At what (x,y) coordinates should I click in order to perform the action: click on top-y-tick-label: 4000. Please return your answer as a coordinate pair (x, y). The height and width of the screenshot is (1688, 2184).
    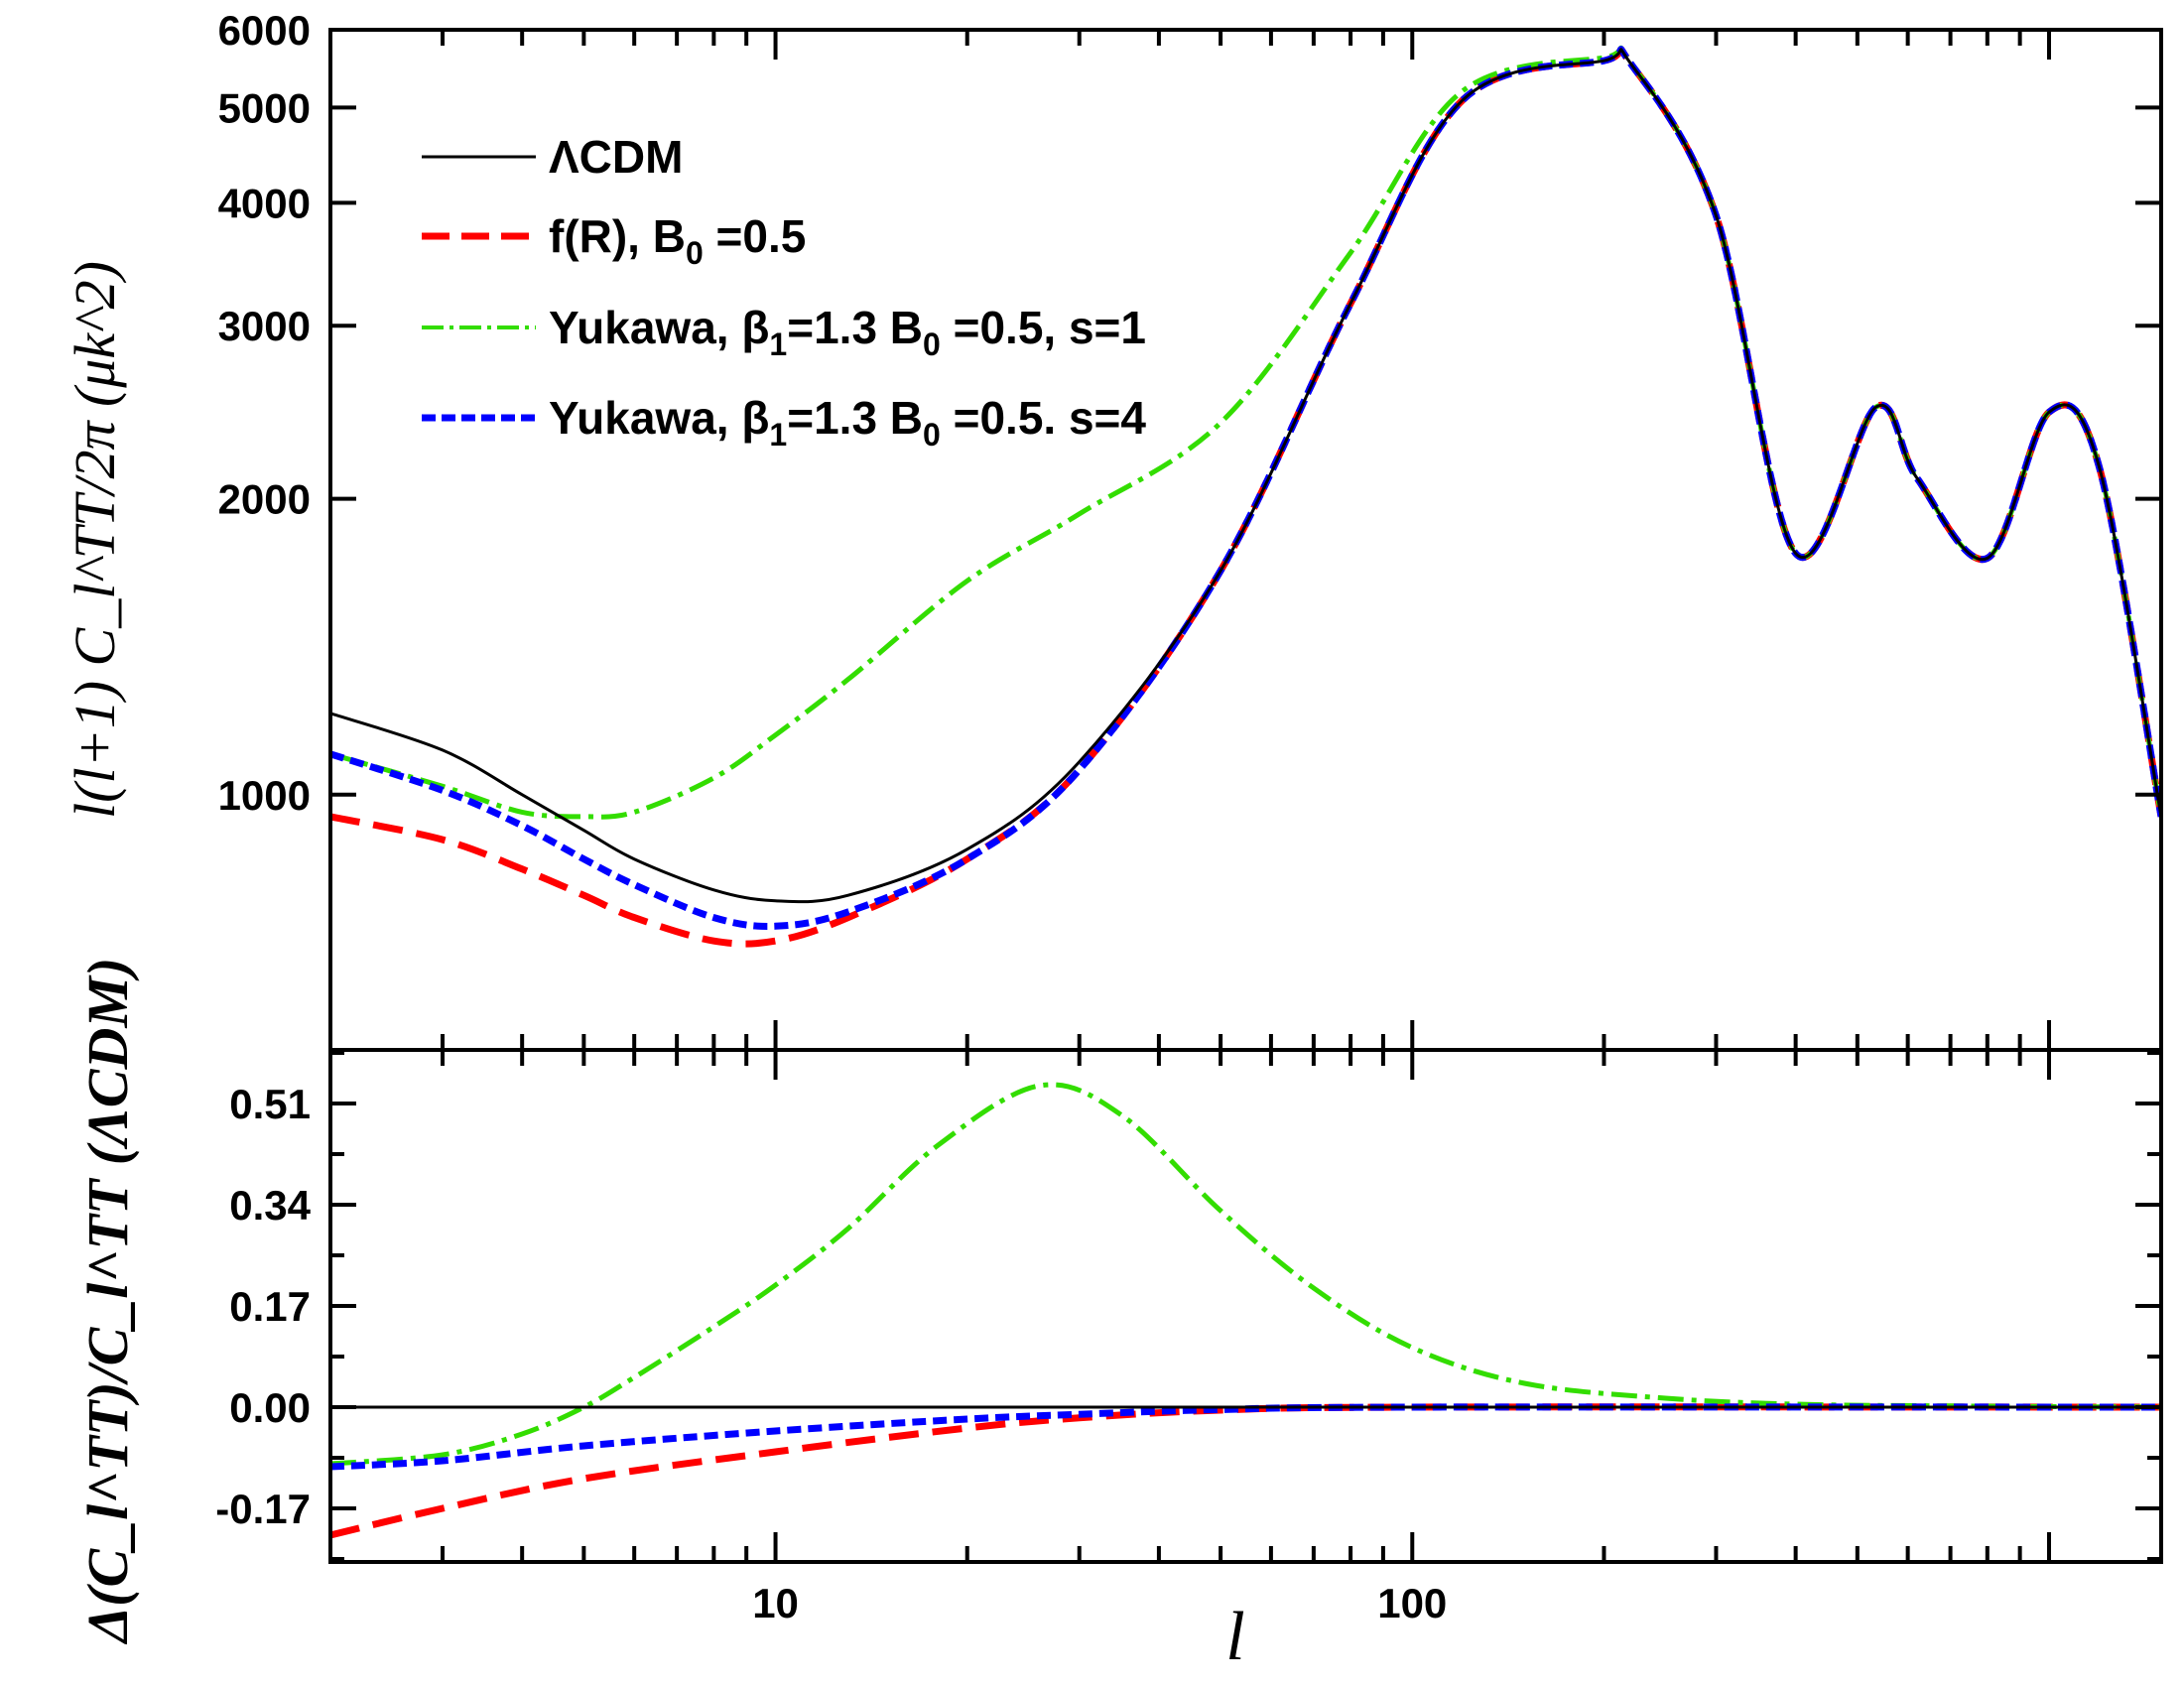
    Looking at the image, I should click on (264, 203).